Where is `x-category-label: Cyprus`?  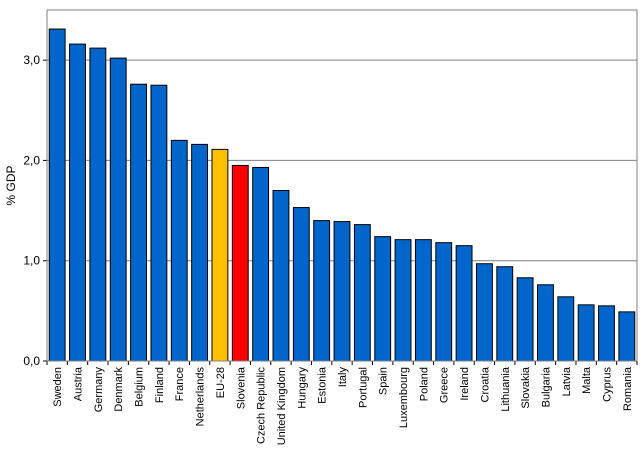 x-category-label: Cyprus is located at coordinates (607, 384).